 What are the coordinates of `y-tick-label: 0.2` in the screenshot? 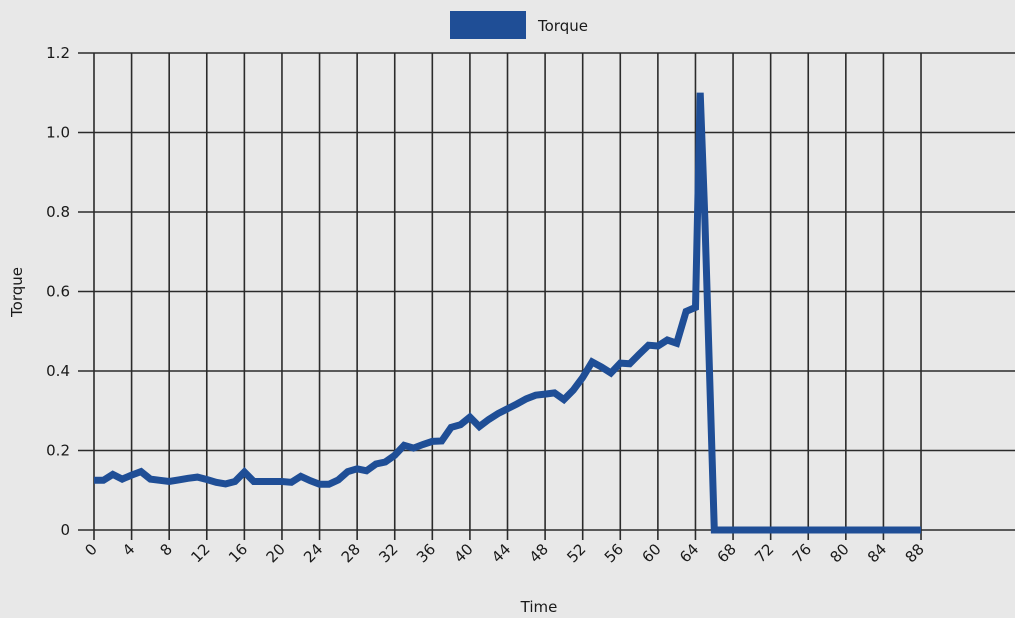 It's located at (58, 451).